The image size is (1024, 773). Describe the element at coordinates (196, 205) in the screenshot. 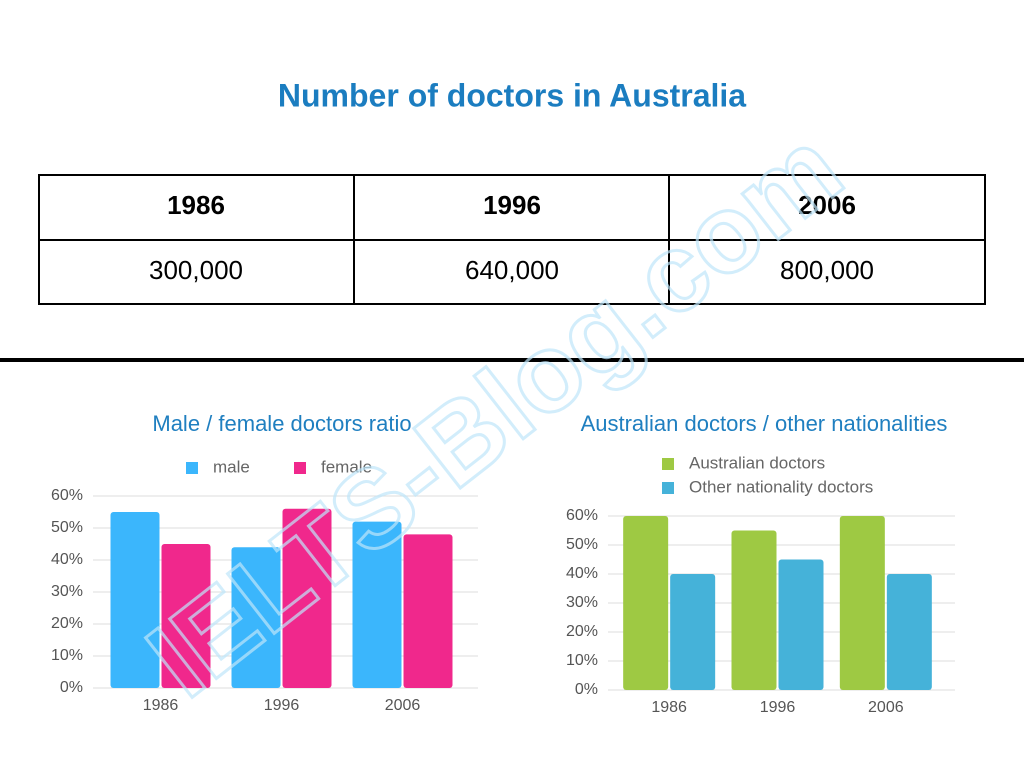

I see `table-header: 1986` at that location.